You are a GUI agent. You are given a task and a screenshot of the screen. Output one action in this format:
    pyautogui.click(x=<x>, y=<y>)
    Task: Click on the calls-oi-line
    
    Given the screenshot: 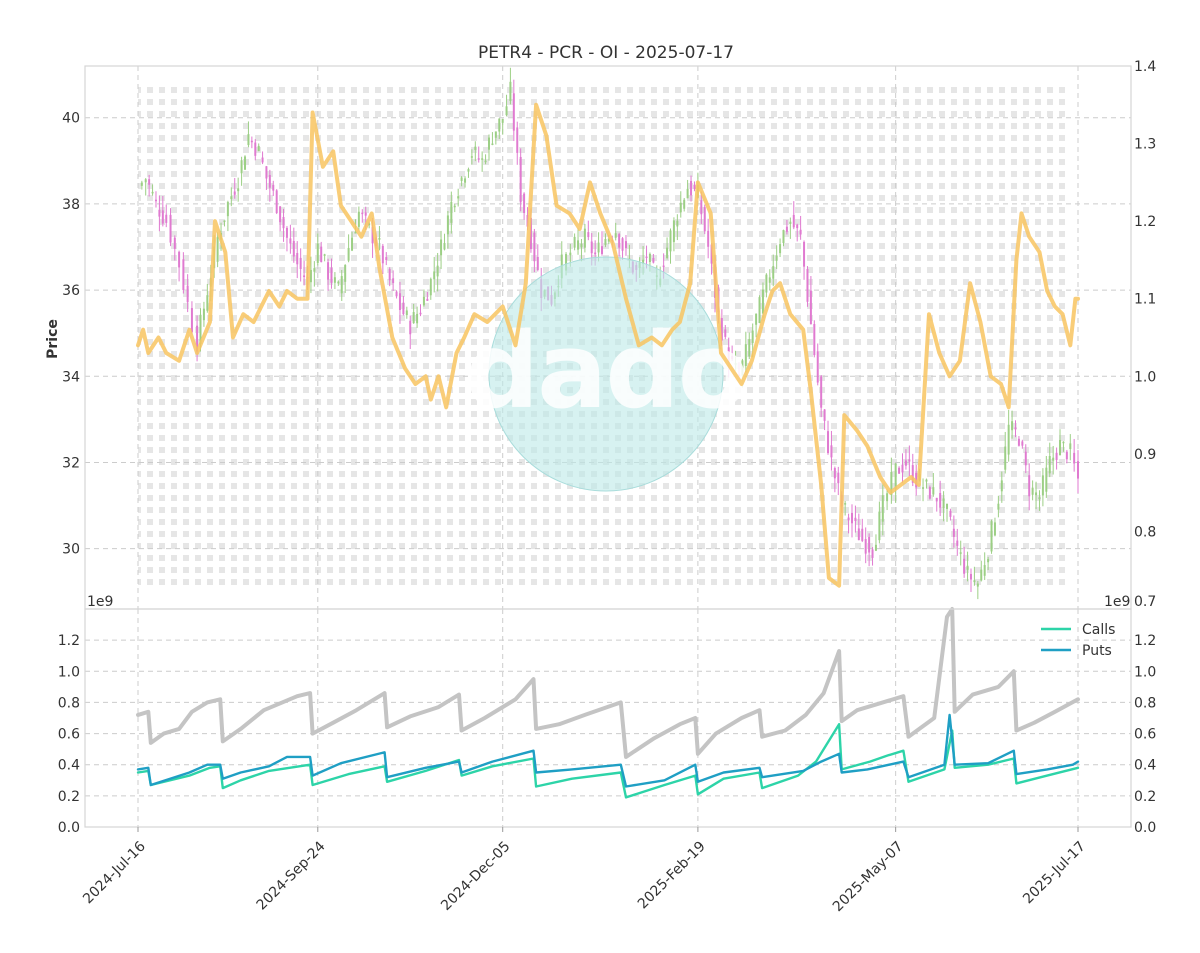 What is the action you would take?
    pyautogui.click(x=608, y=761)
    